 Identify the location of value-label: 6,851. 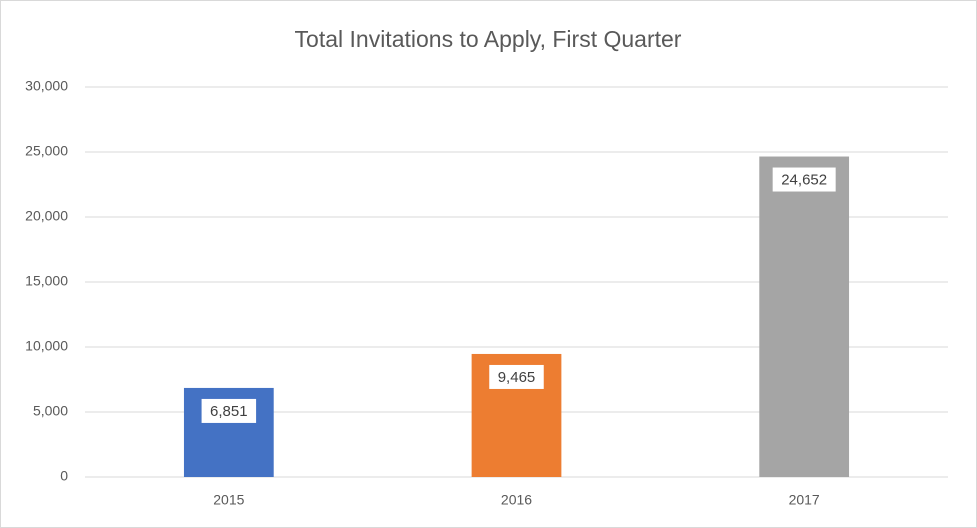
(229, 411).